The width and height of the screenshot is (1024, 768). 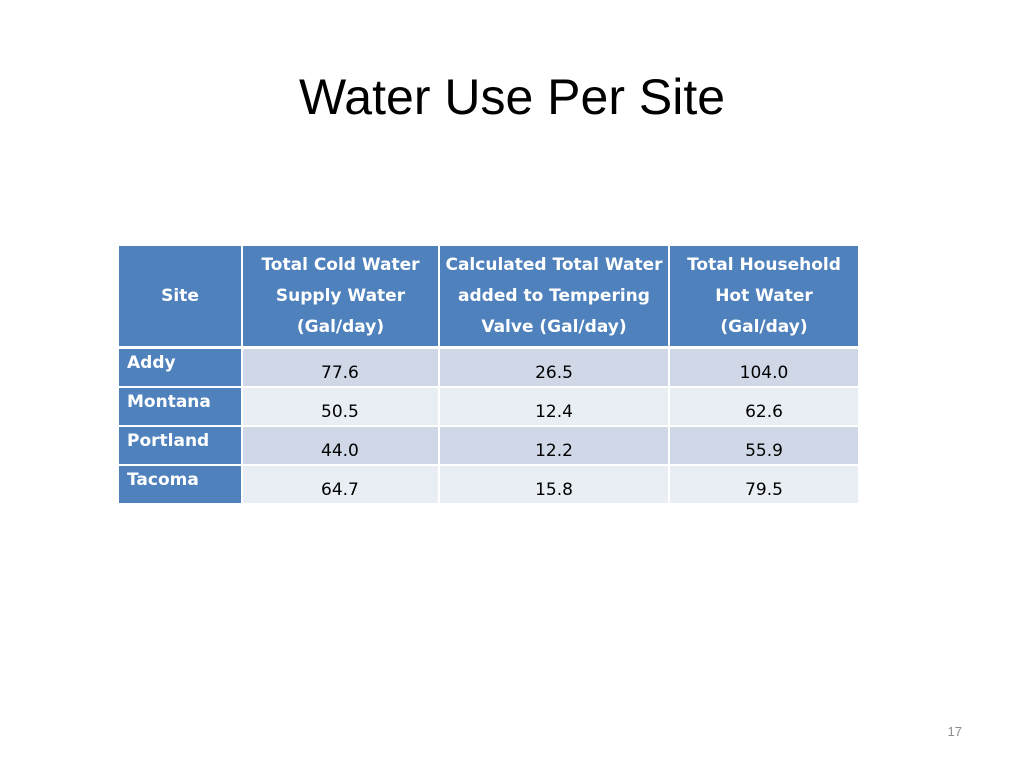 What do you see at coordinates (554, 264) in the screenshot?
I see `header-calculated-line-1: Calculated Total Water` at bounding box center [554, 264].